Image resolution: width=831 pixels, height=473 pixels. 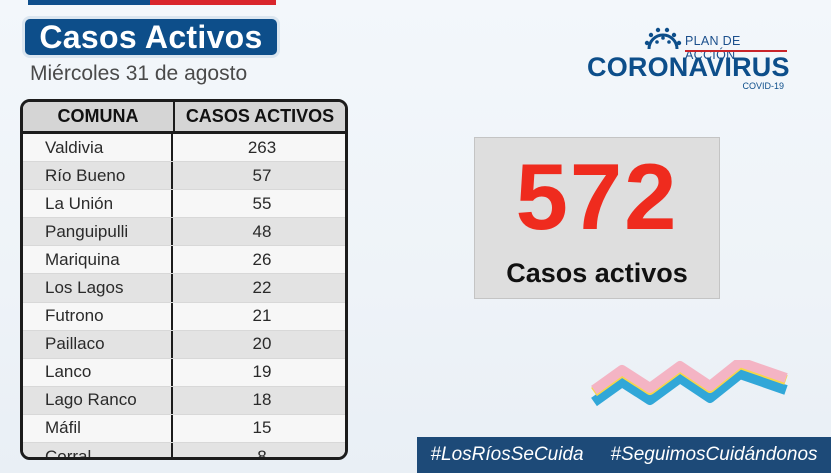 What do you see at coordinates (184, 400) in the screenshot?
I see `table-row: Lago Ranco 18` at bounding box center [184, 400].